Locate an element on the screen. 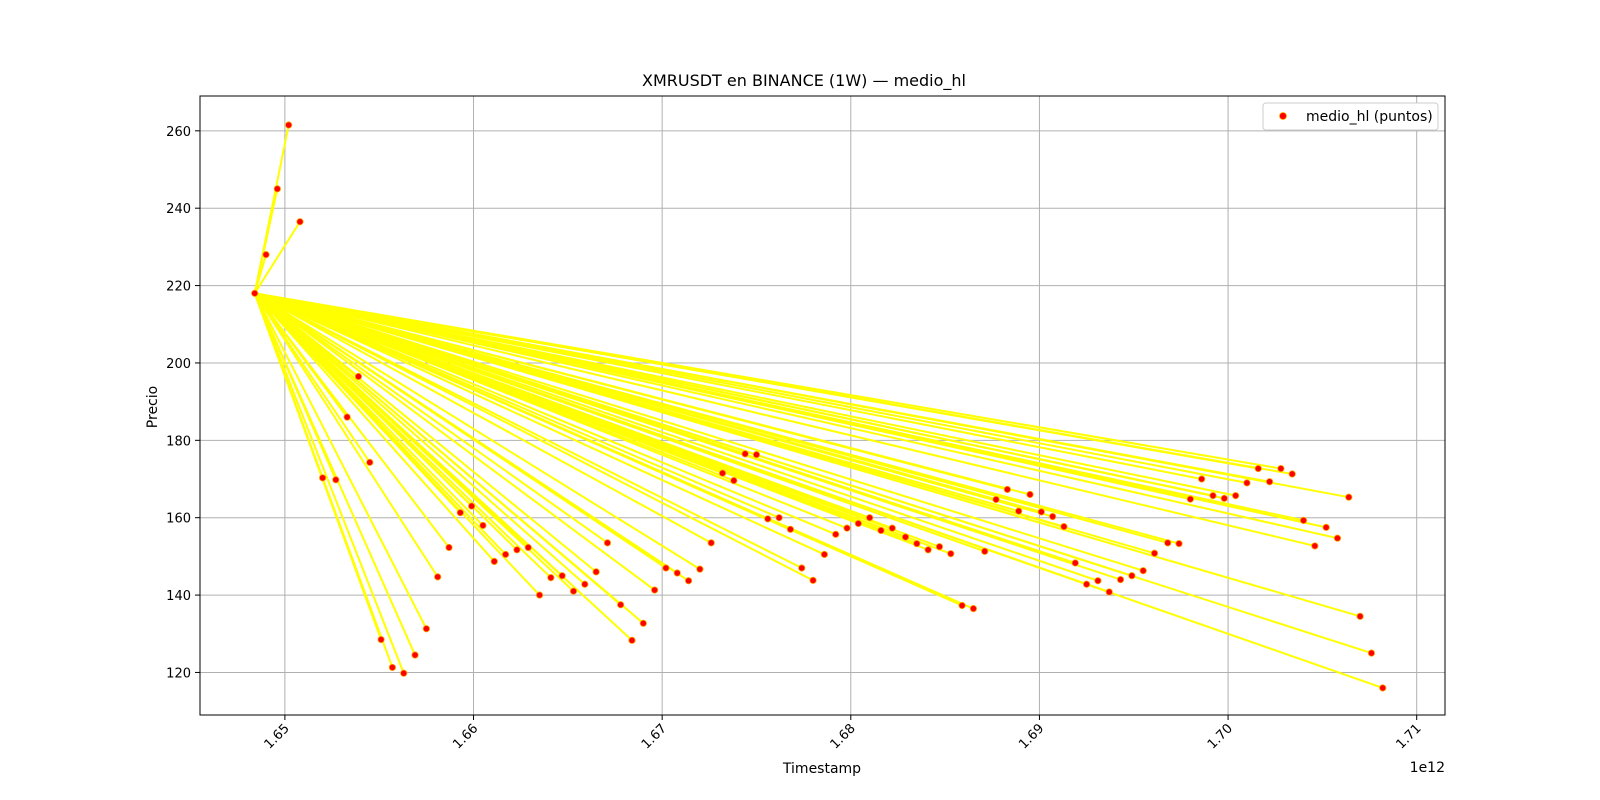  x-axis-label: Timestamp is located at coordinates (821, 769).